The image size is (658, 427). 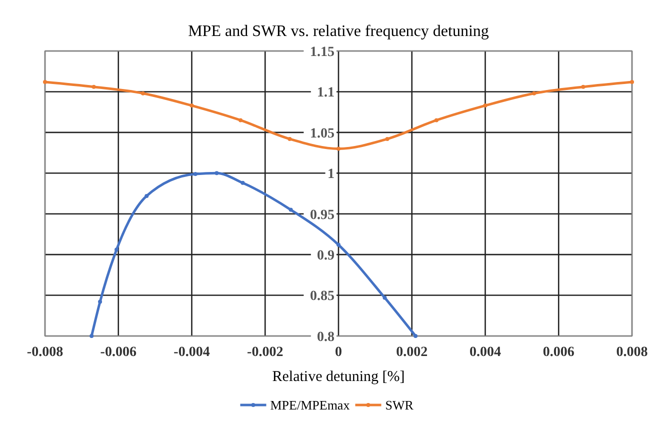 What do you see at coordinates (485, 352) in the screenshot?
I see `x-tick-label: 0.004` at bounding box center [485, 352].